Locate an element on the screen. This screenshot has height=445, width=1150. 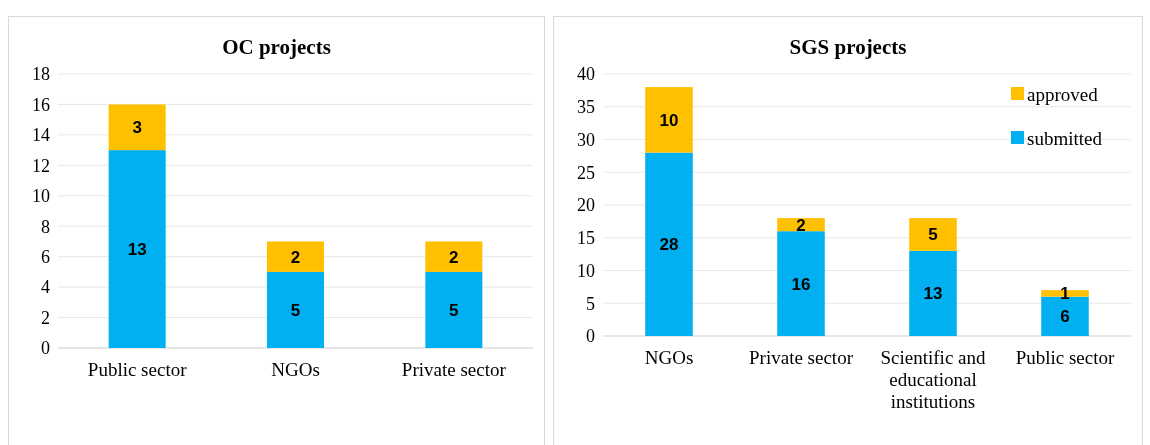
y-tick-label: 25 is located at coordinates (586, 172).